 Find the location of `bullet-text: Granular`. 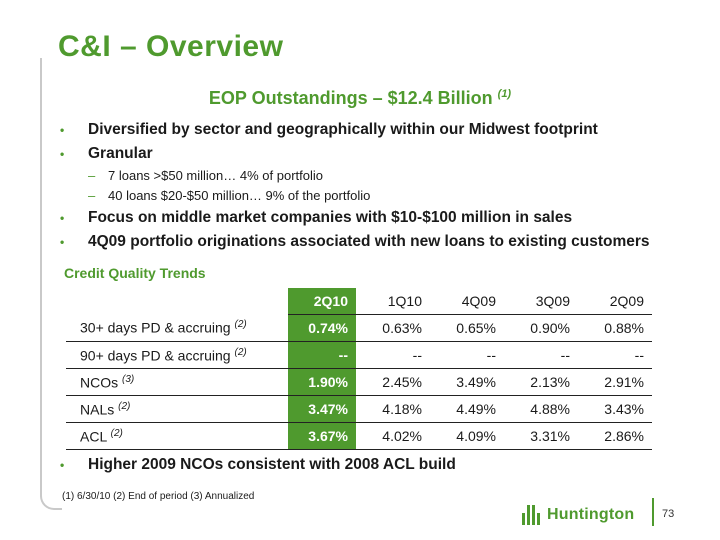

bullet-text: Granular is located at coordinates (120, 153).